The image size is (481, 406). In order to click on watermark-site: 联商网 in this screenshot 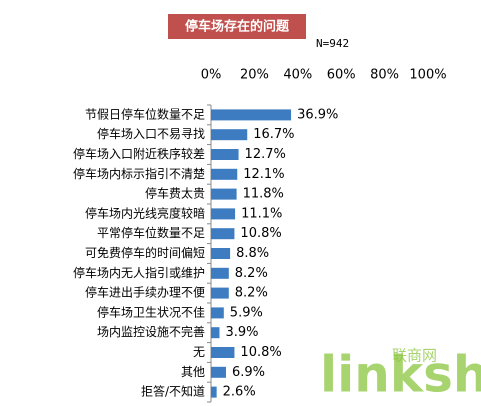, I will do `click(414, 356)`.